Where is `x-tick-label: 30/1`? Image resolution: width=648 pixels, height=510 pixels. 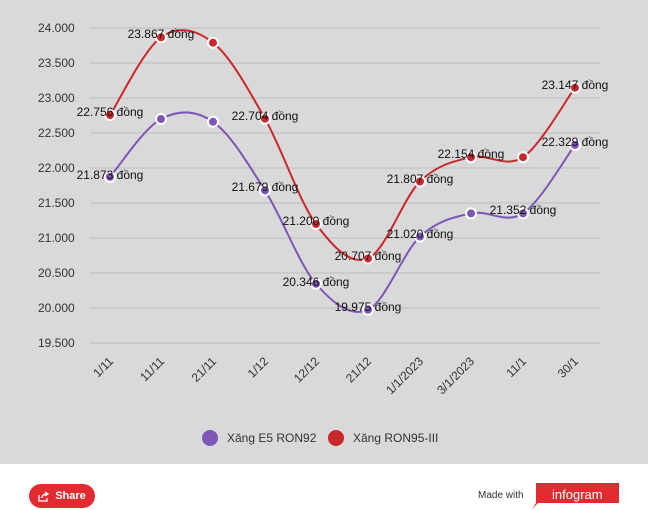
x-tick-label: 30/1 is located at coordinates (568, 367).